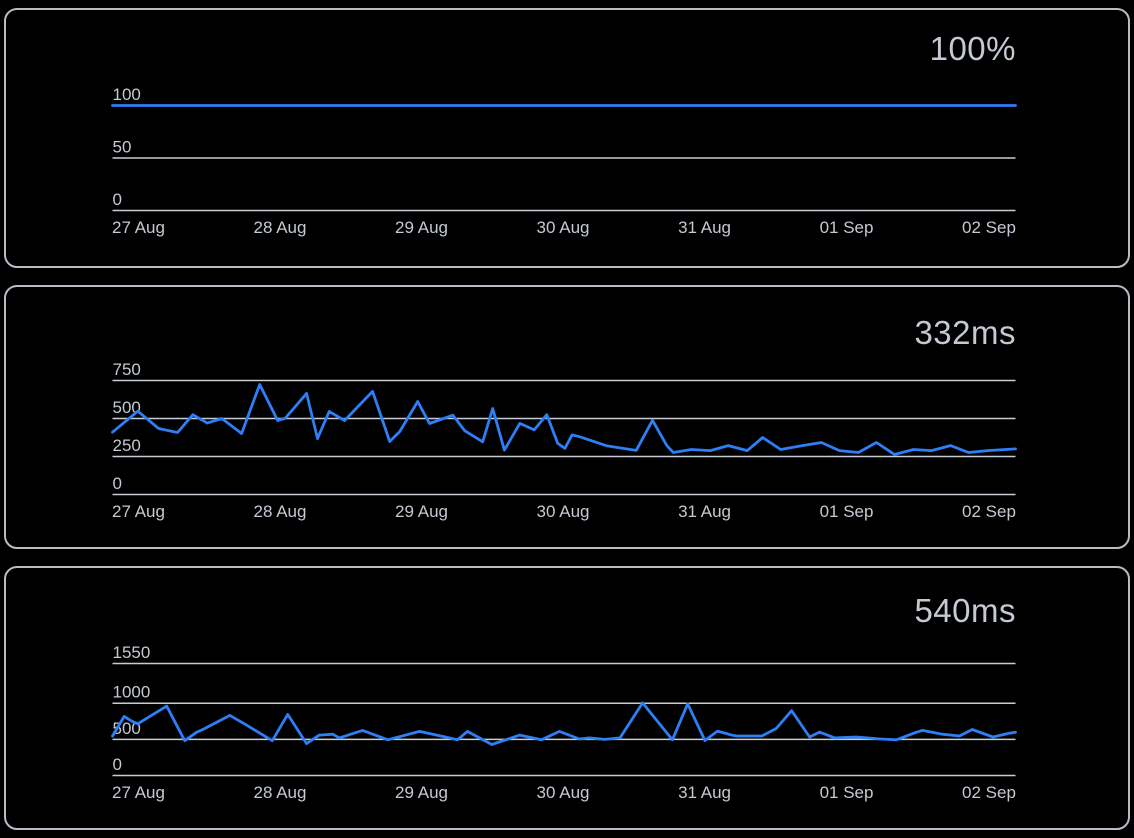 This screenshot has height=838, width=1134. What do you see at coordinates (564, 148) in the screenshot?
I see `availability-line-chart: 0 50 100` at bounding box center [564, 148].